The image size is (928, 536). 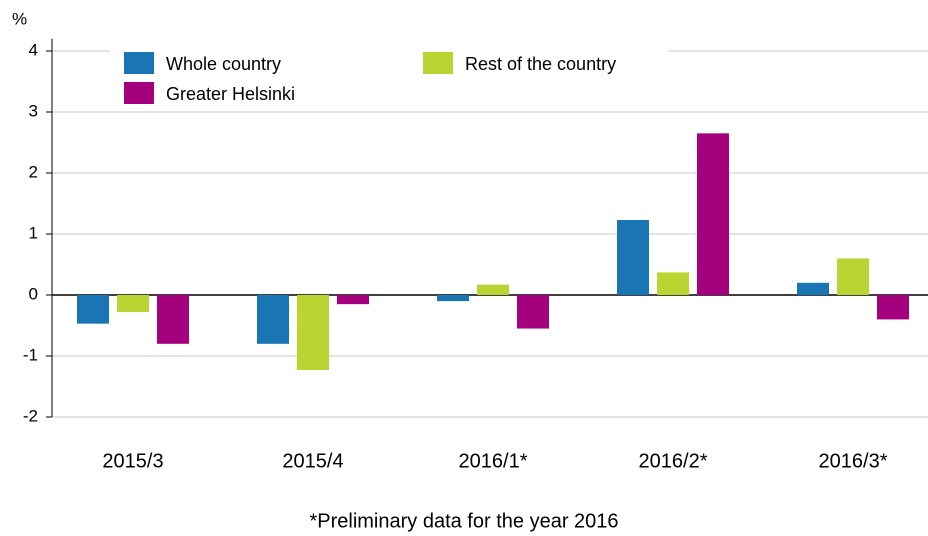 What do you see at coordinates (33, 232) in the screenshot?
I see `y-tick-label: 1` at bounding box center [33, 232].